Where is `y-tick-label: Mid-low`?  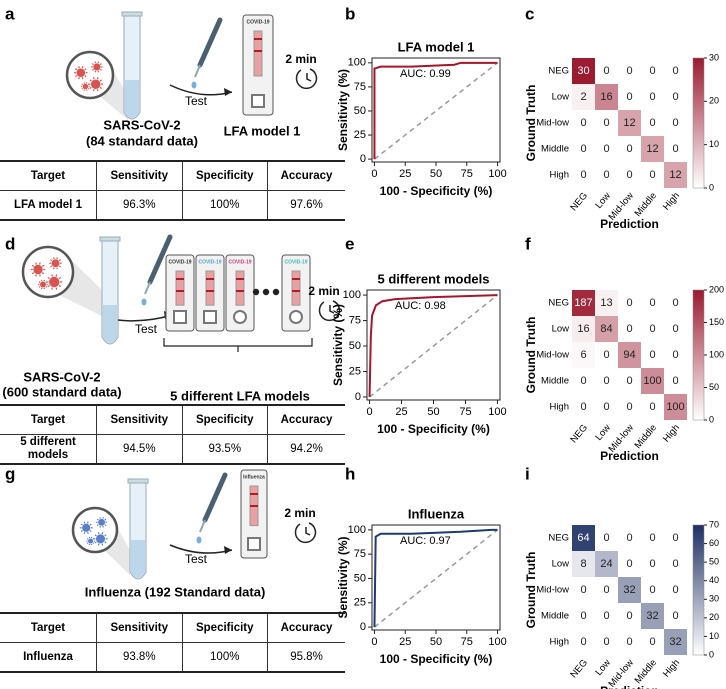 y-tick-label: Mid-low is located at coordinates (552, 355).